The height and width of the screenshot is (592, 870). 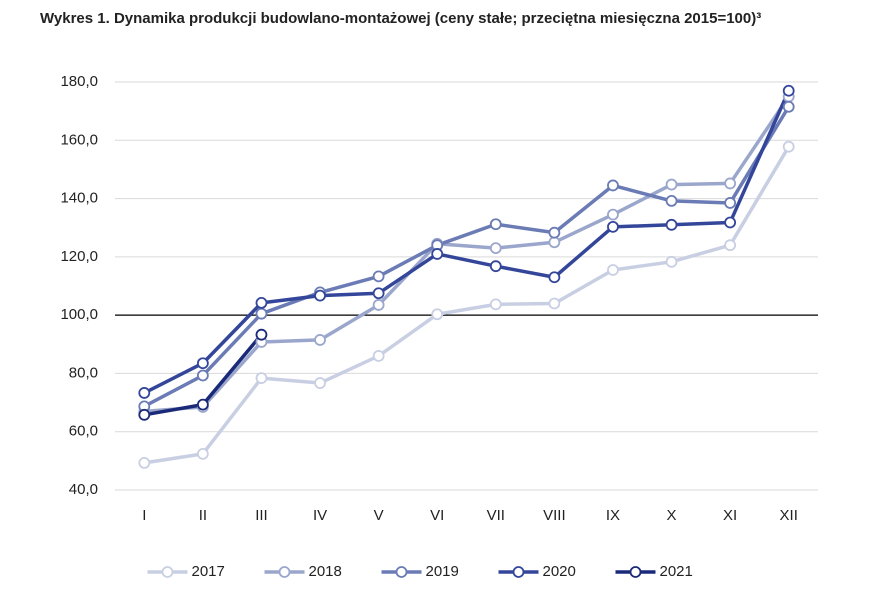 What do you see at coordinates (83, 431) in the screenshot?
I see `y-tick-label: 60,0` at bounding box center [83, 431].